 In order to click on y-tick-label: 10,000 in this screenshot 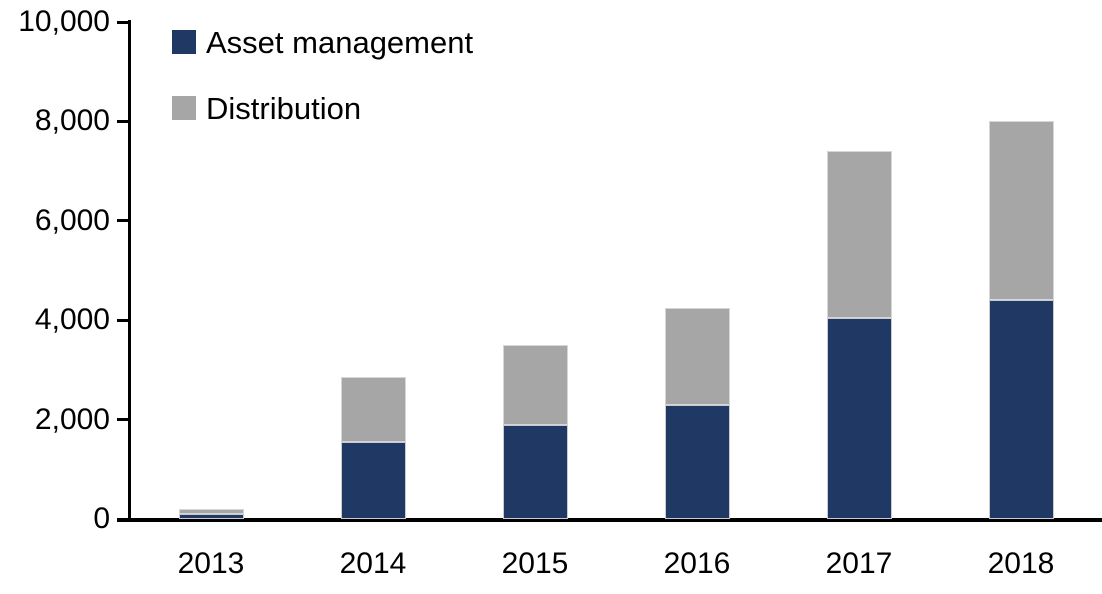, I will do `click(64, 21)`.